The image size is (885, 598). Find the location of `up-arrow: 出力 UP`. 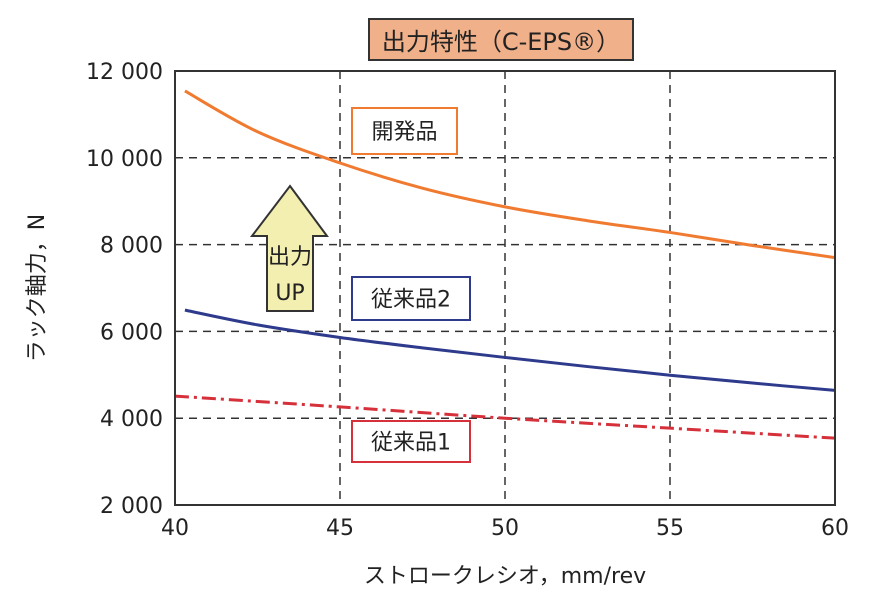

up-arrow: 出力 UP is located at coordinates (289, 248).